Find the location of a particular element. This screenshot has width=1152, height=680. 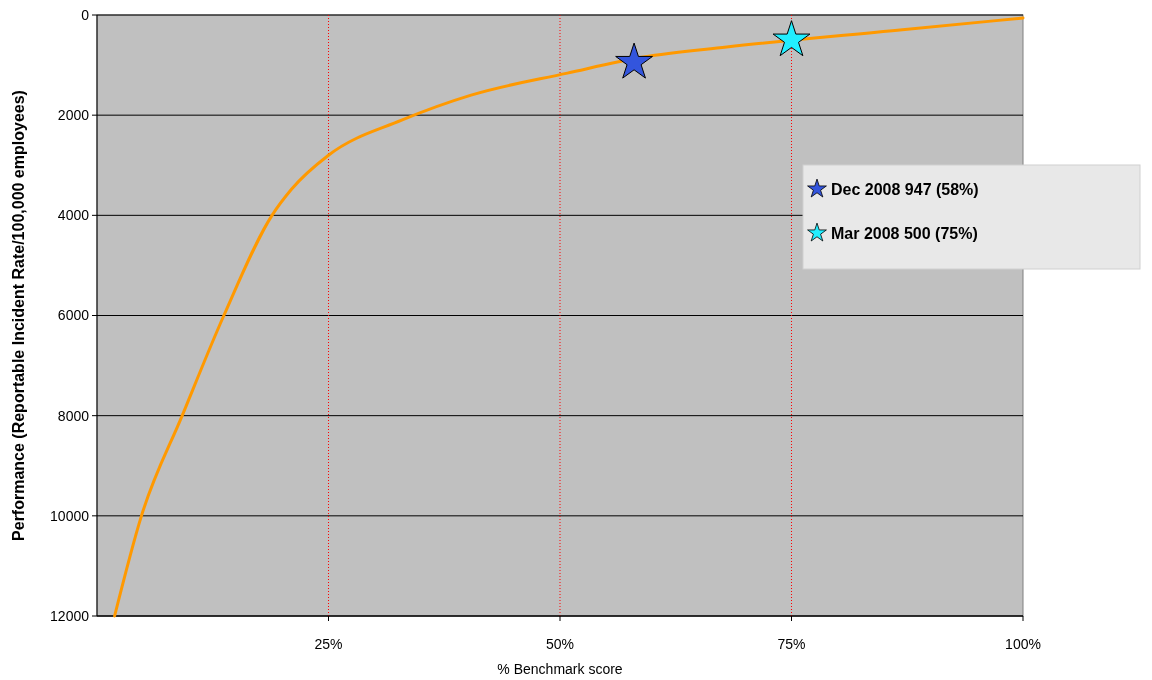

y-tick-label: 0 is located at coordinates (85, 14).